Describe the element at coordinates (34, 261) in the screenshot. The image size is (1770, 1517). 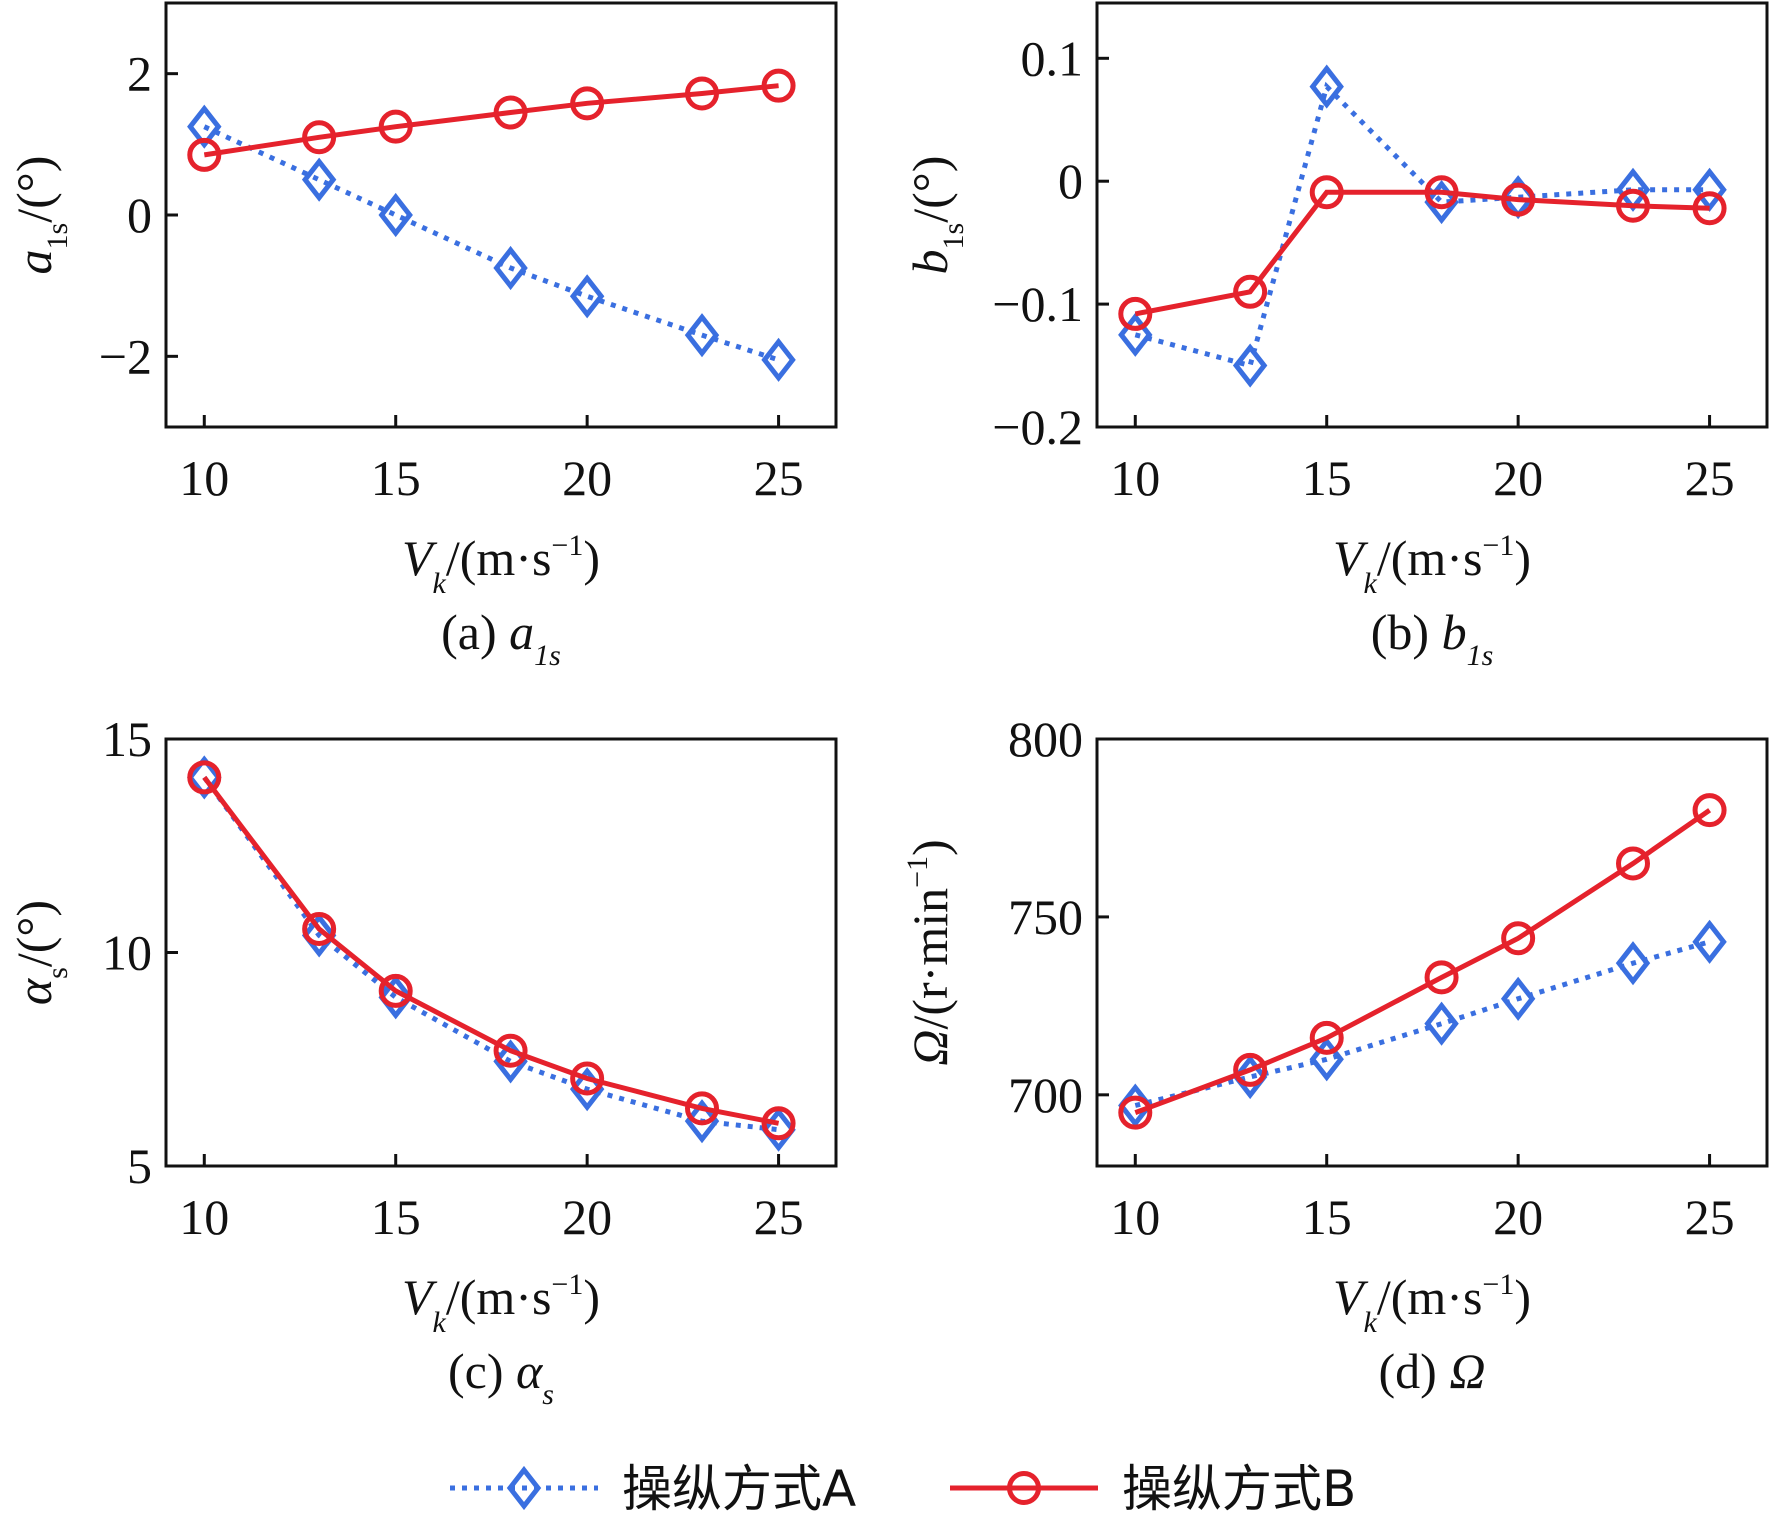
I see `y-axis-symbol: a` at that location.